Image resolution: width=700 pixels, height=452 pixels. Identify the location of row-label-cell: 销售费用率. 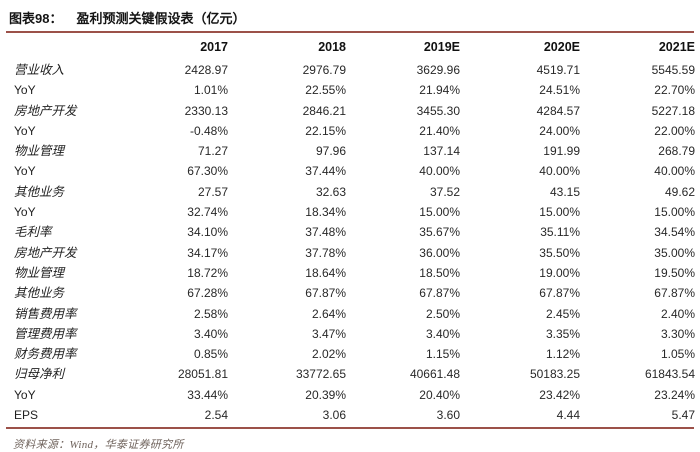
(45, 313).